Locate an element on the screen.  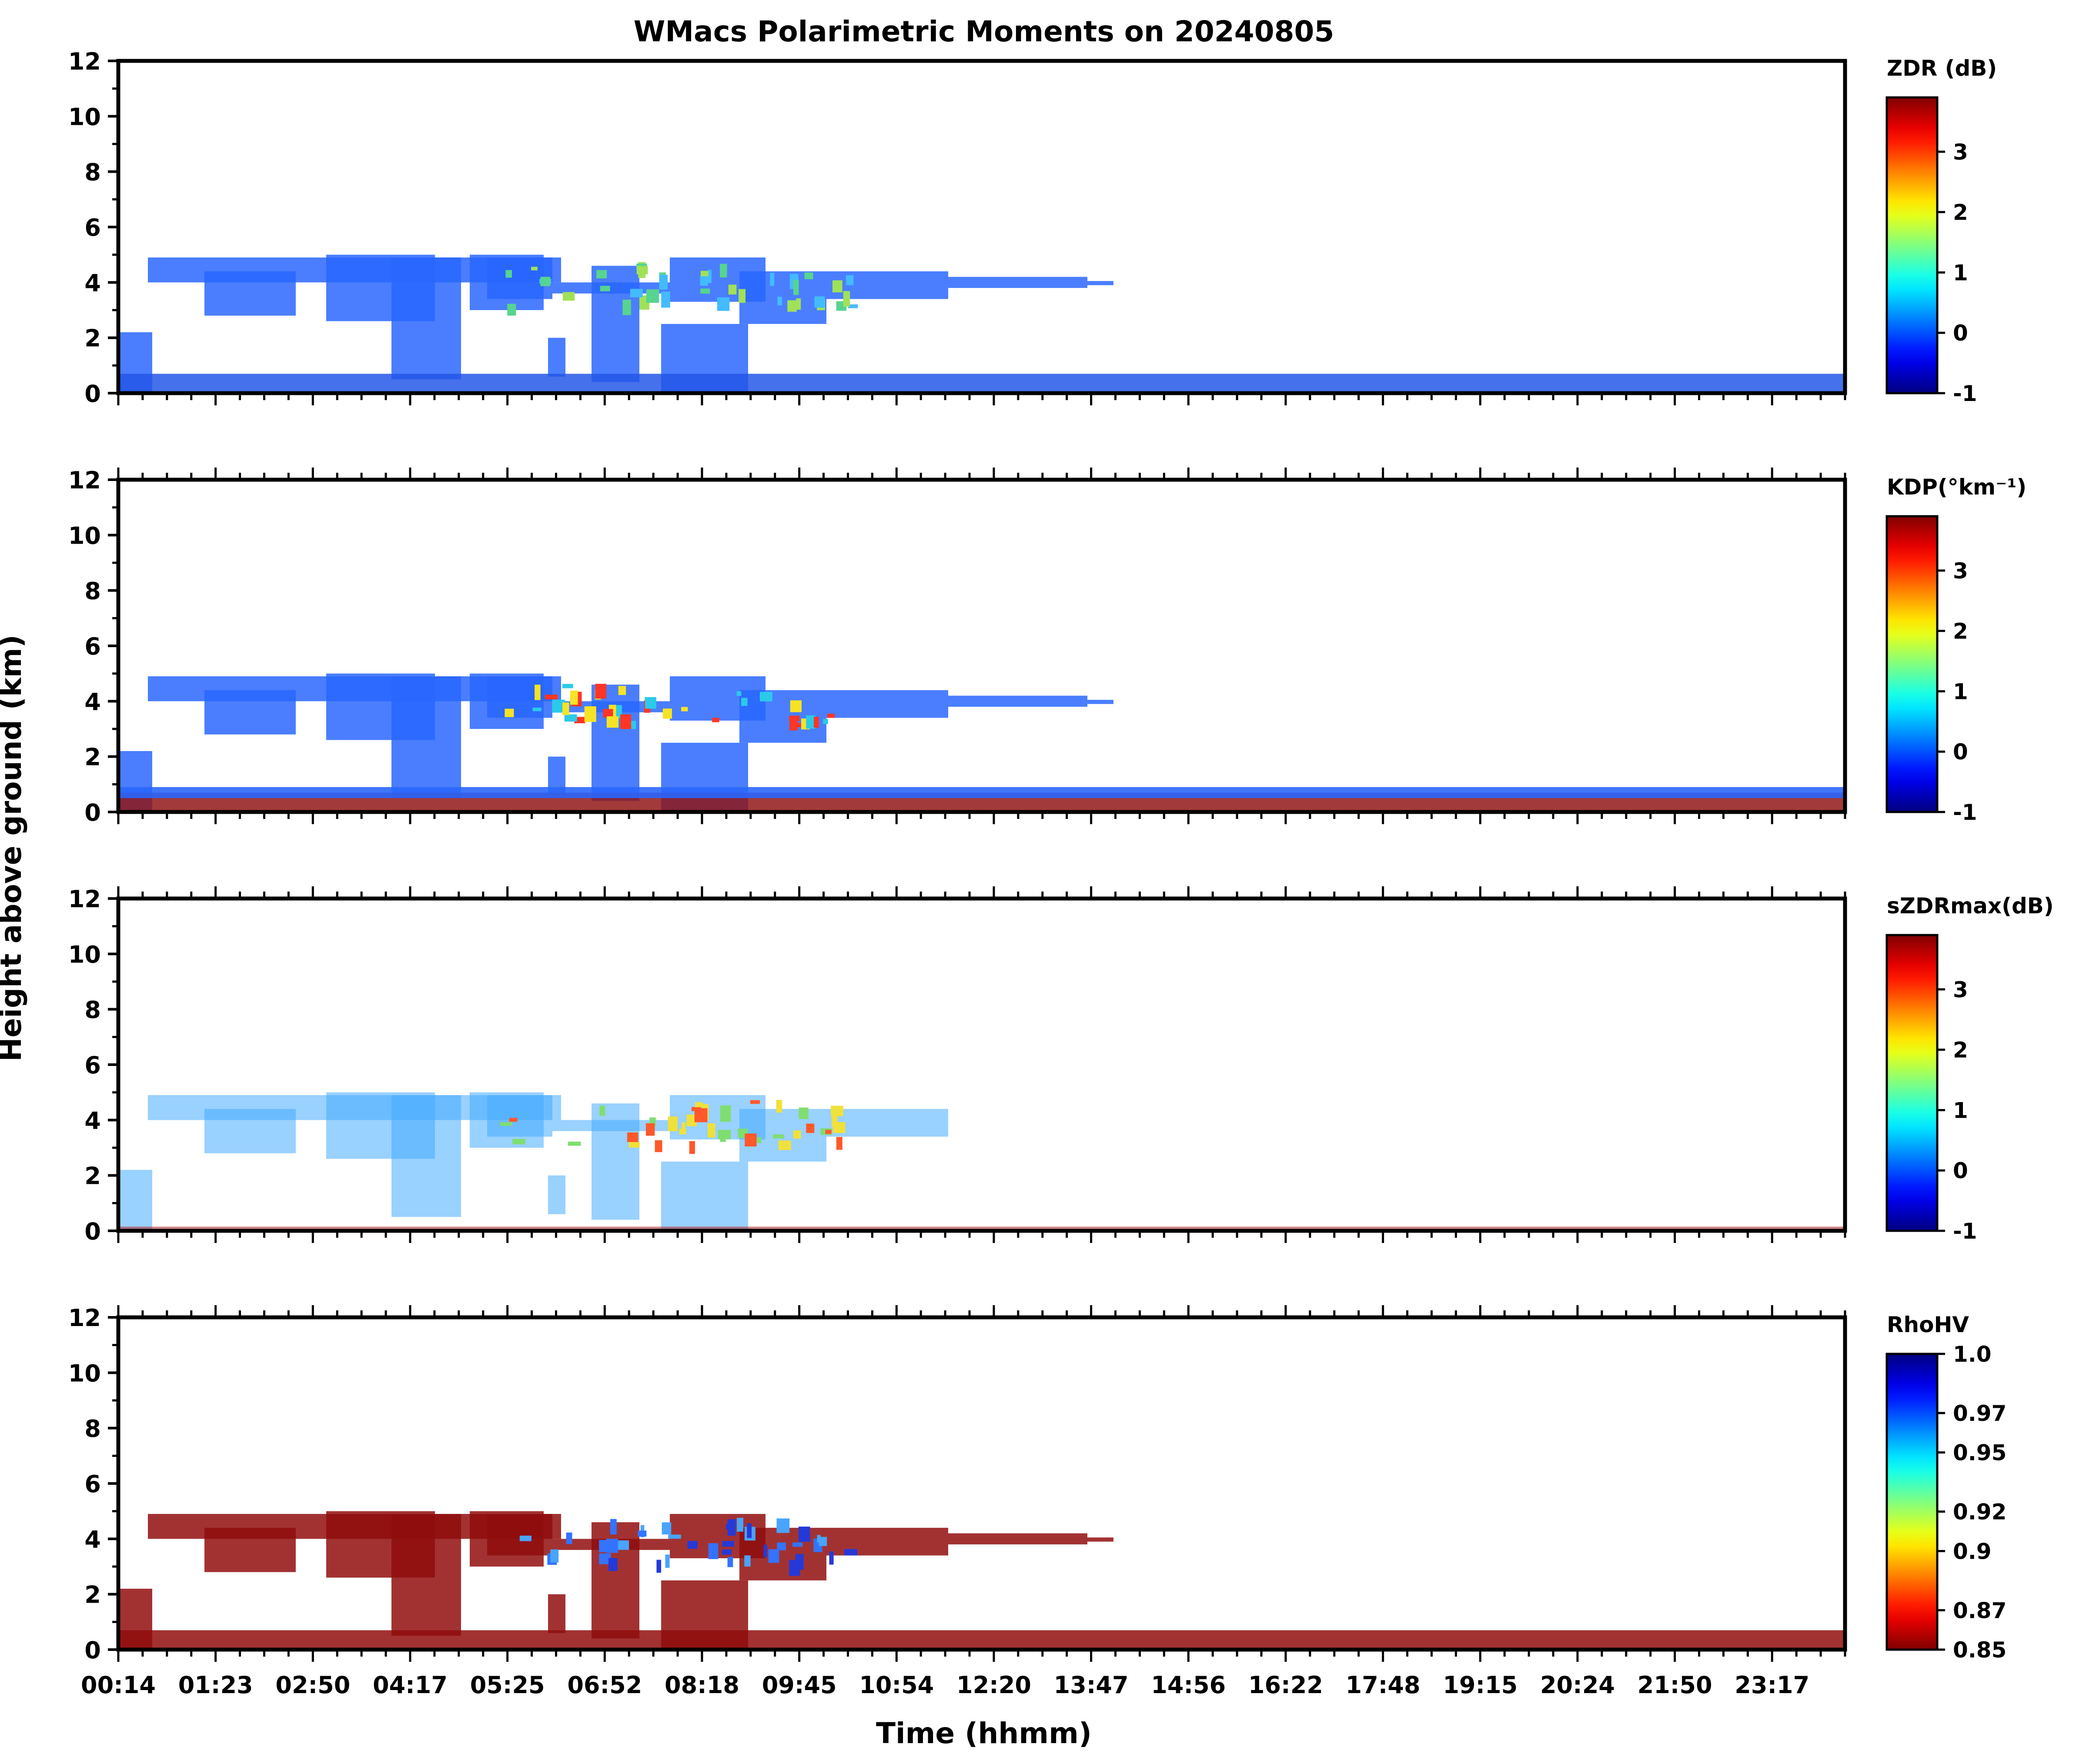
x-tick-label: 05:25 is located at coordinates (508, 1685).